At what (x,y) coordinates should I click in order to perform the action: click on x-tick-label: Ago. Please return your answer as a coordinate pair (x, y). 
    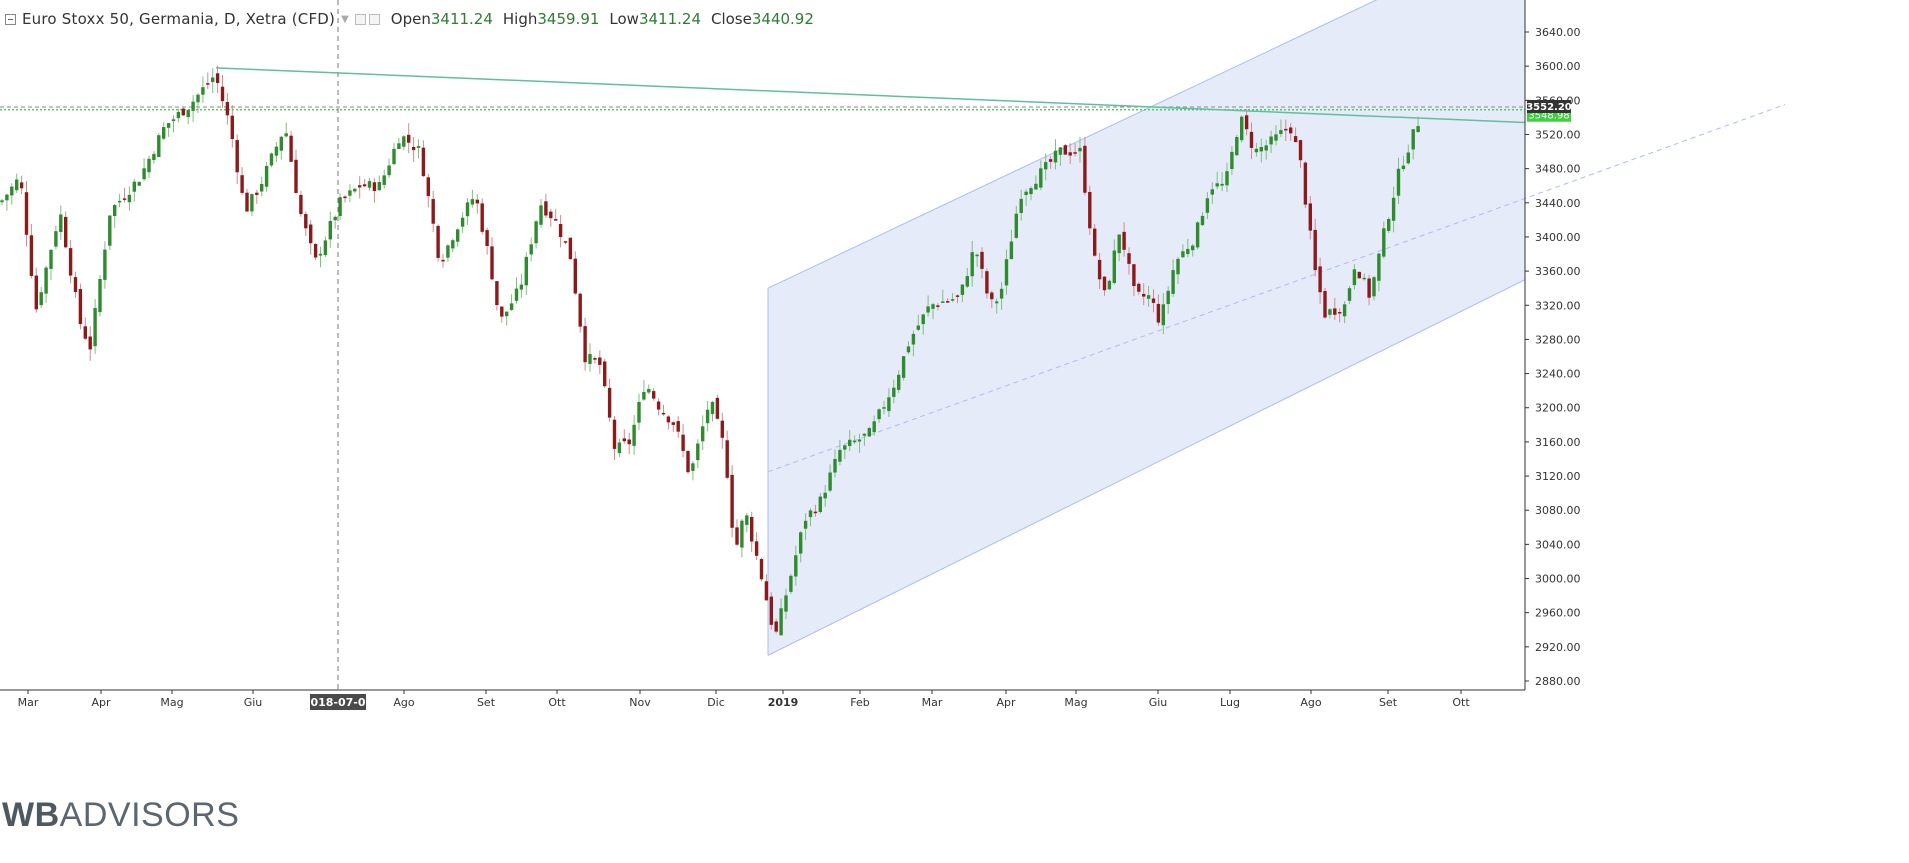
    Looking at the image, I should click on (404, 702).